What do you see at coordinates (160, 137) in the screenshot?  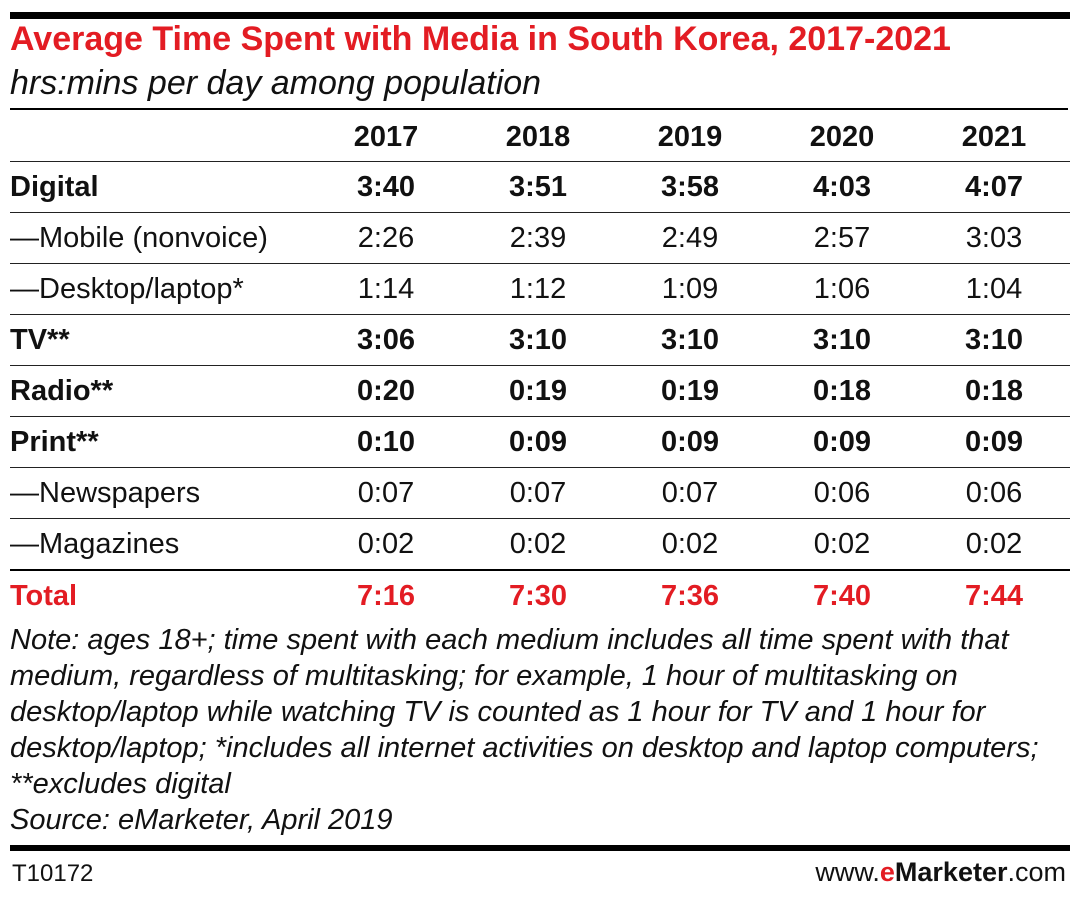 I see `header-label-cell` at bounding box center [160, 137].